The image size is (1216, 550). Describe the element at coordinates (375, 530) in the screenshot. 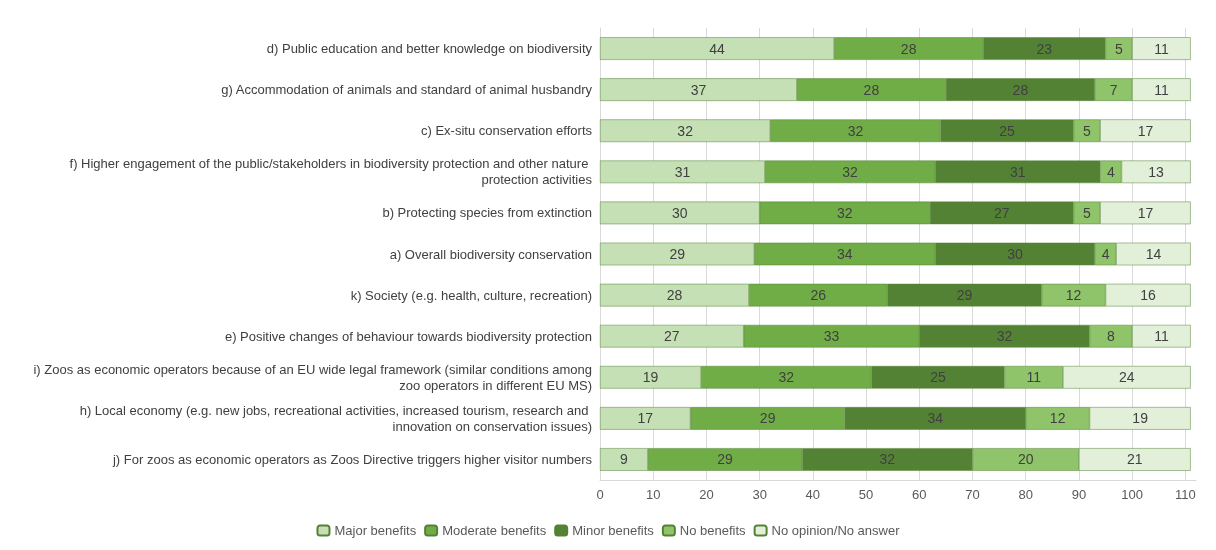

I see `legend-label: Major benefits` at that location.